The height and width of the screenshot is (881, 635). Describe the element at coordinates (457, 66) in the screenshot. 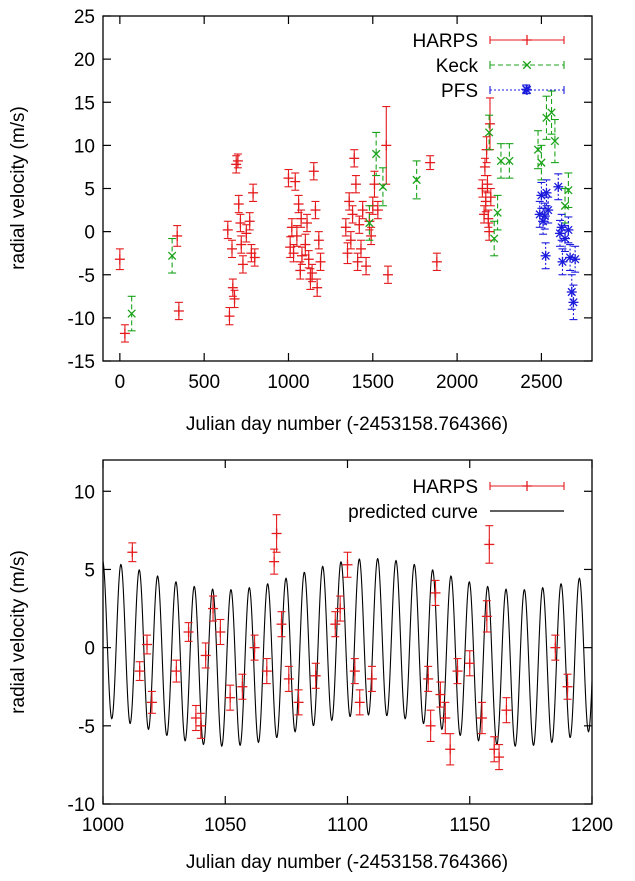

I see `legend-label: Keck` at that location.